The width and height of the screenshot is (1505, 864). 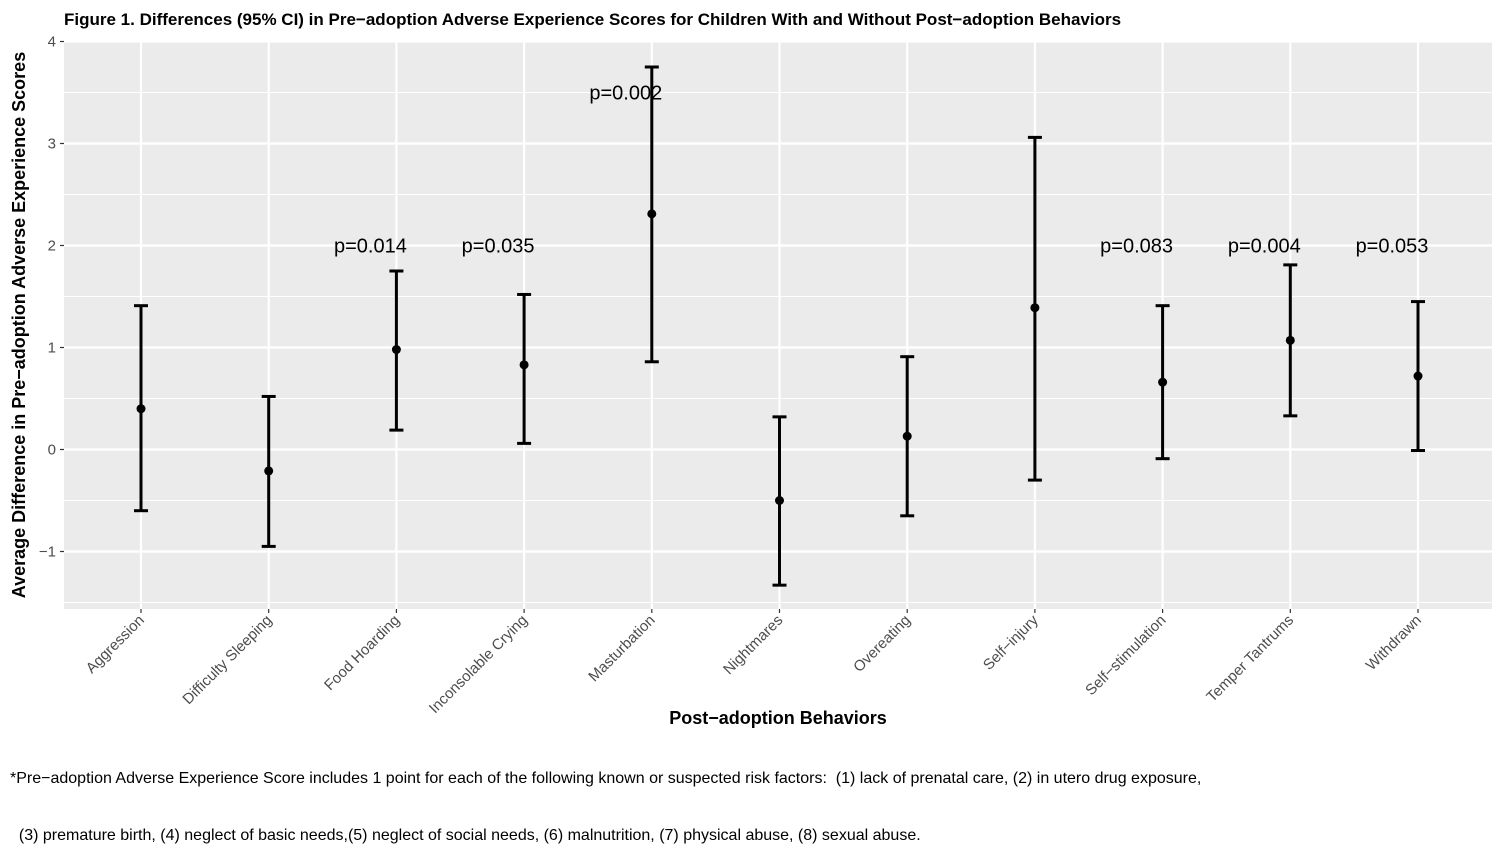 I want to click on x-tick-label: Nightmares, so click(x=753, y=645).